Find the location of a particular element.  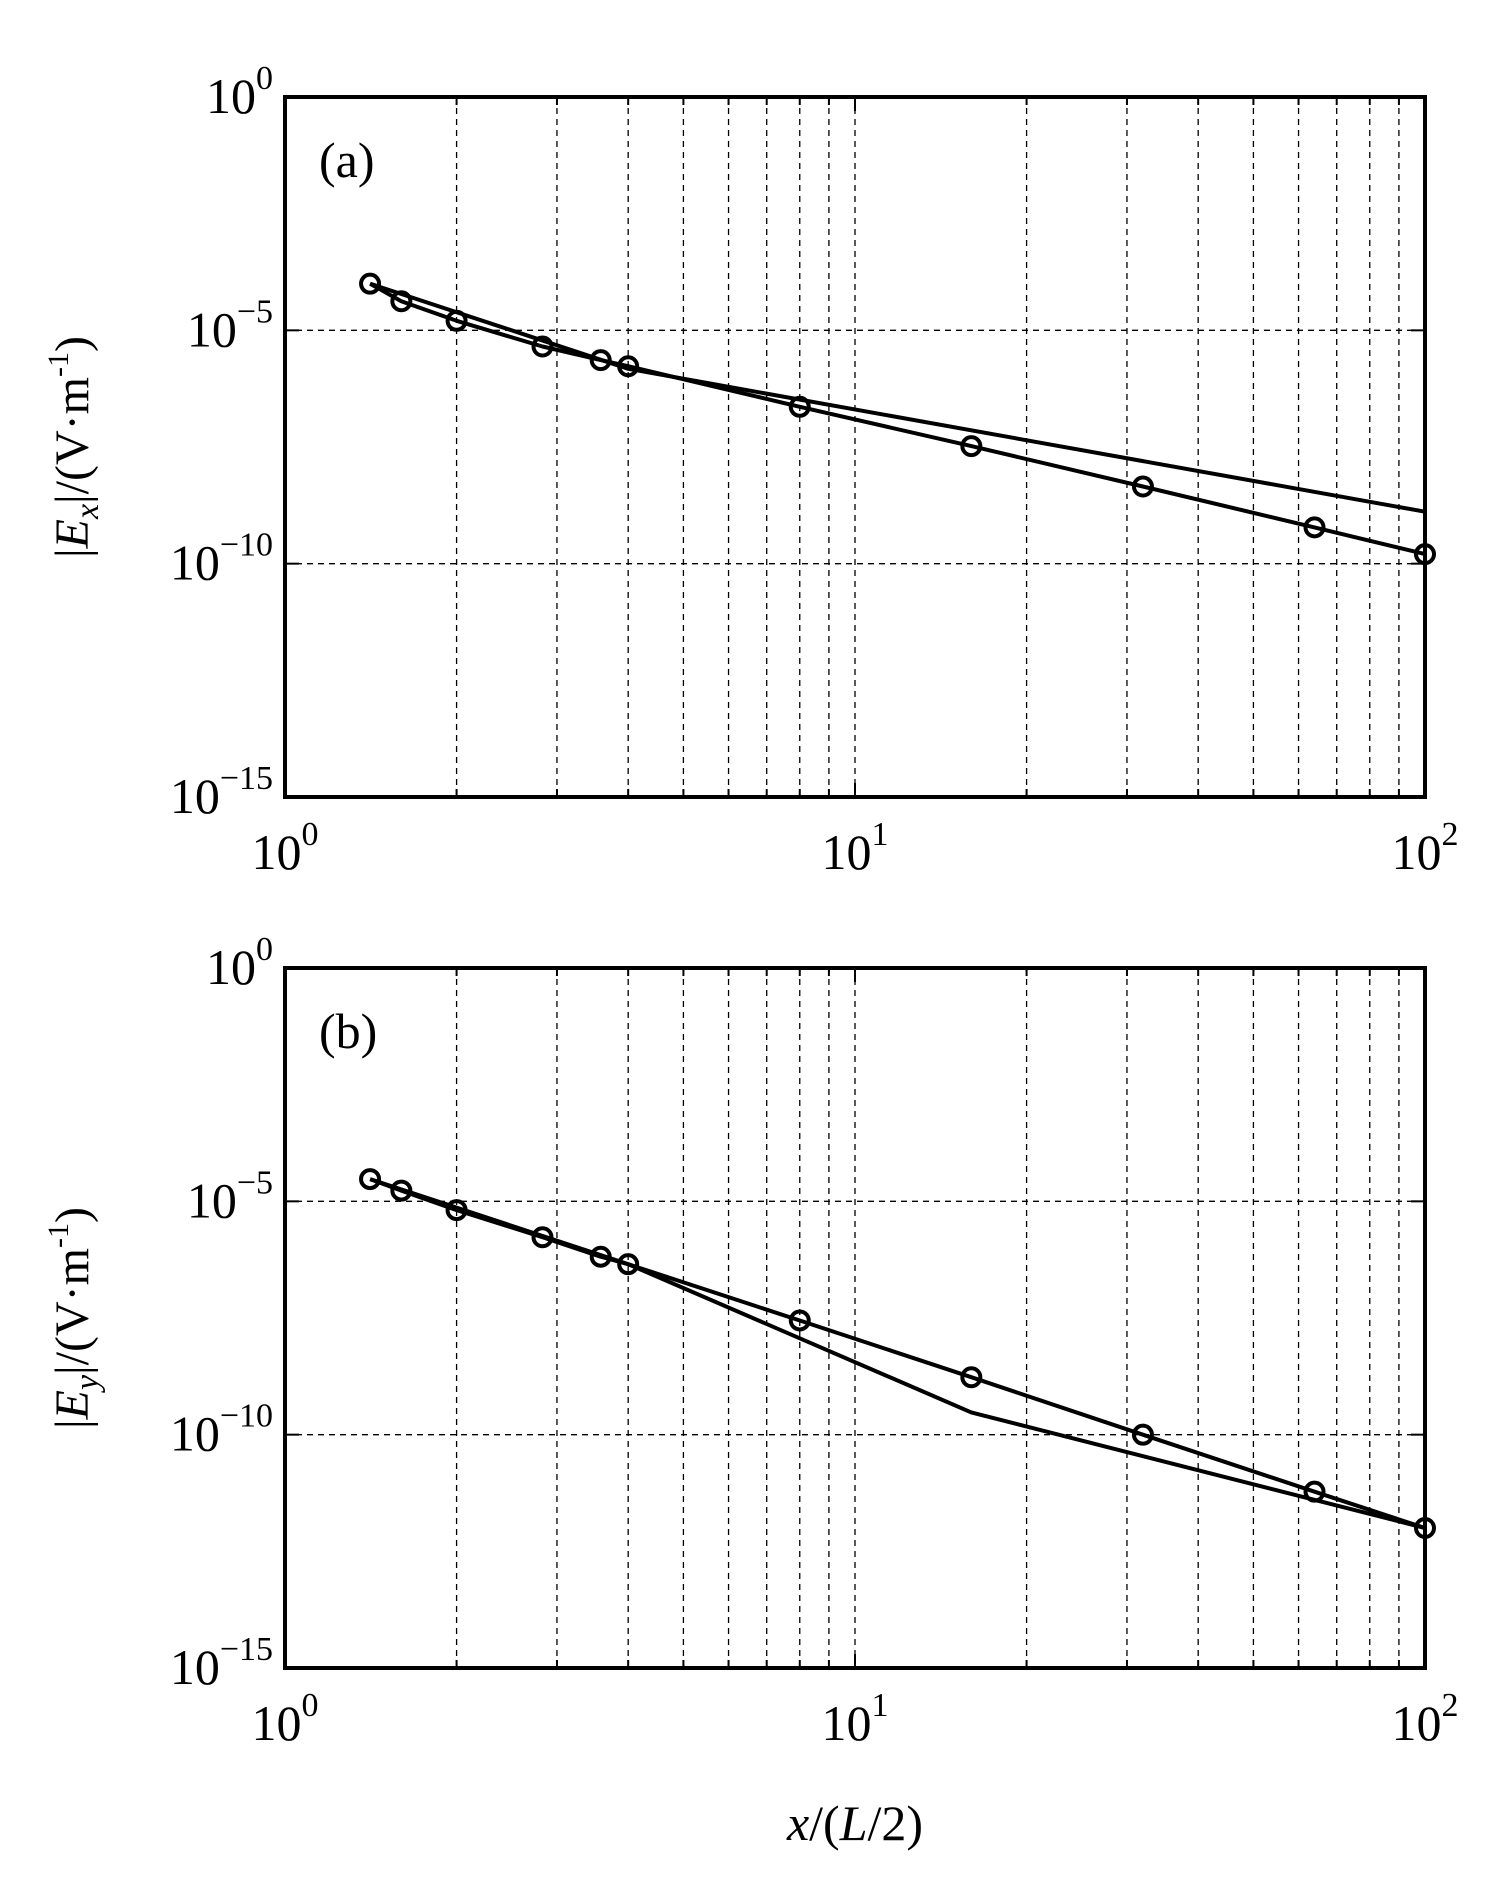

panel-b-series is located at coordinates (897, 1353).